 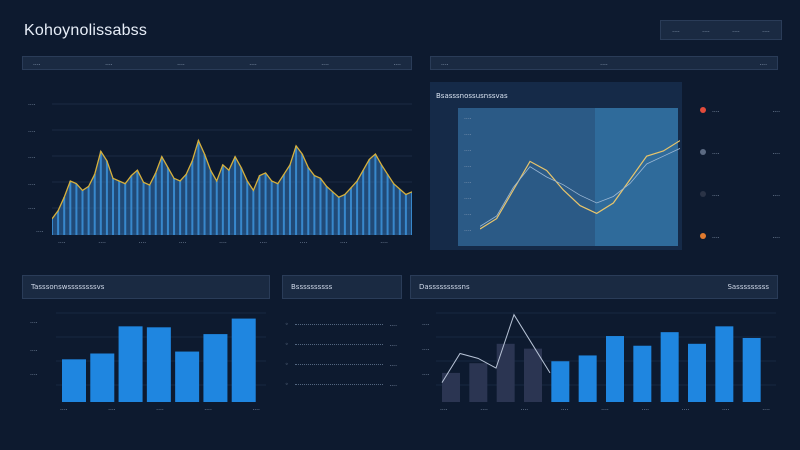 I want to click on line-plot-highlight, so click(x=636, y=177).